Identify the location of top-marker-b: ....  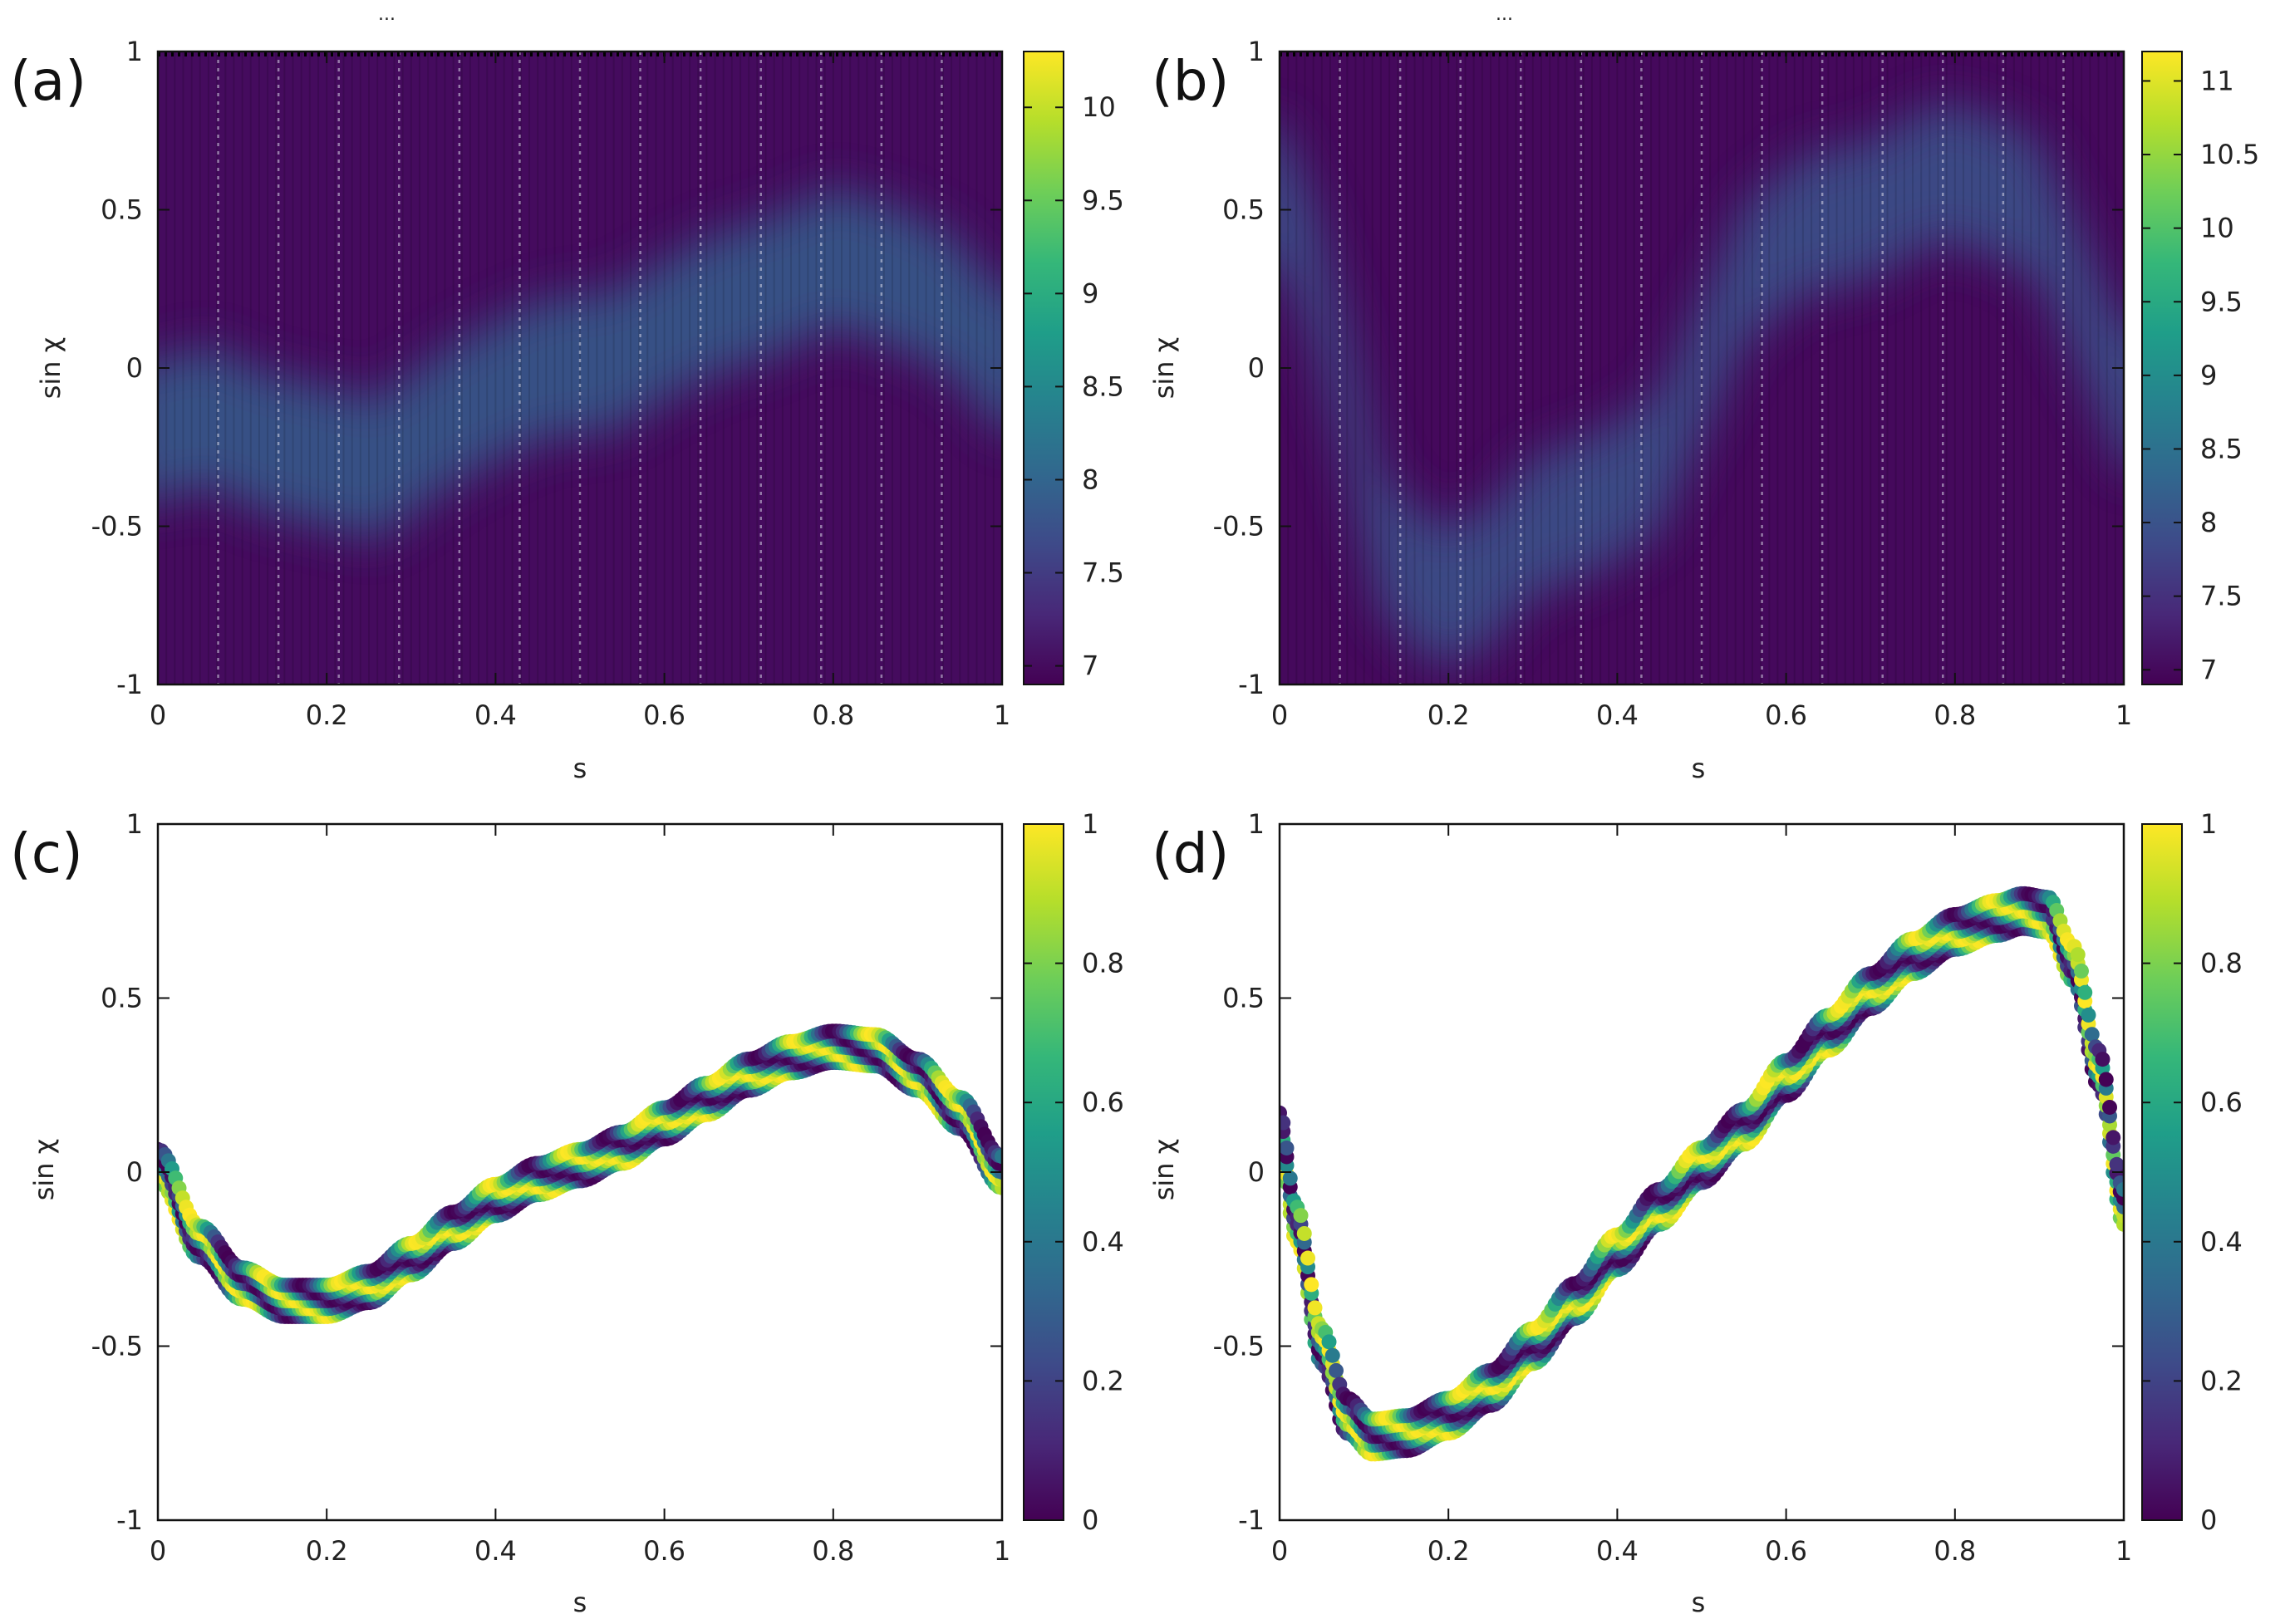
(1504, 14).